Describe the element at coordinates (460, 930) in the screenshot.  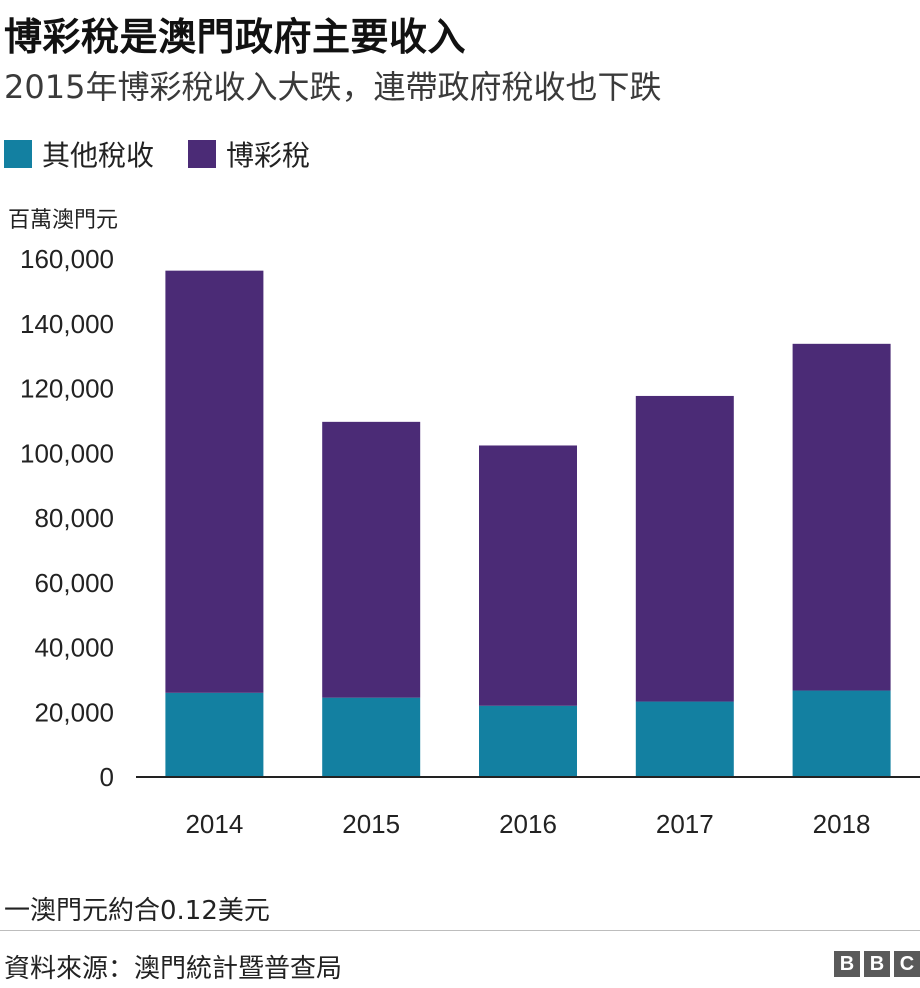
I see `footer-divider` at that location.